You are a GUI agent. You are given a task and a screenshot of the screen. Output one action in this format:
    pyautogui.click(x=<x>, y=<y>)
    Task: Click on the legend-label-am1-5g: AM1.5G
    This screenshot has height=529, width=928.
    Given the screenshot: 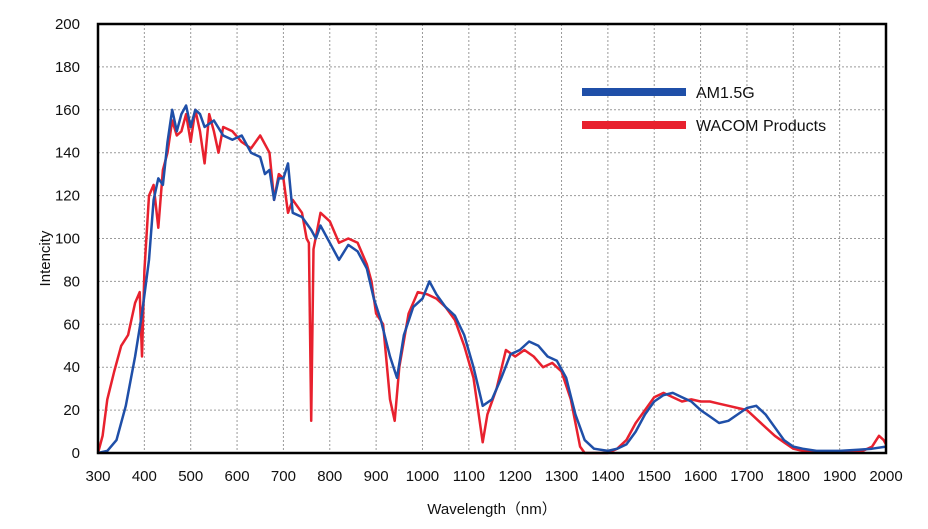 What is the action you would take?
    pyautogui.click(x=725, y=93)
    